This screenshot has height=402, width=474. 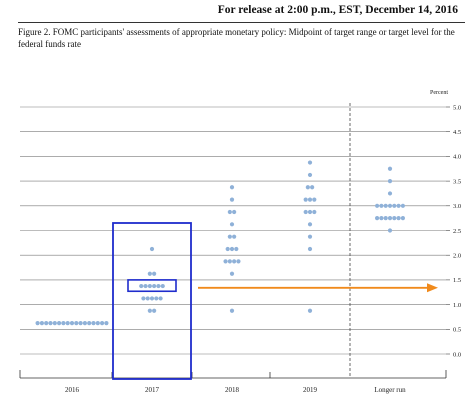 I want to click on y-tick-label: 3.5, so click(x=457, y=181).